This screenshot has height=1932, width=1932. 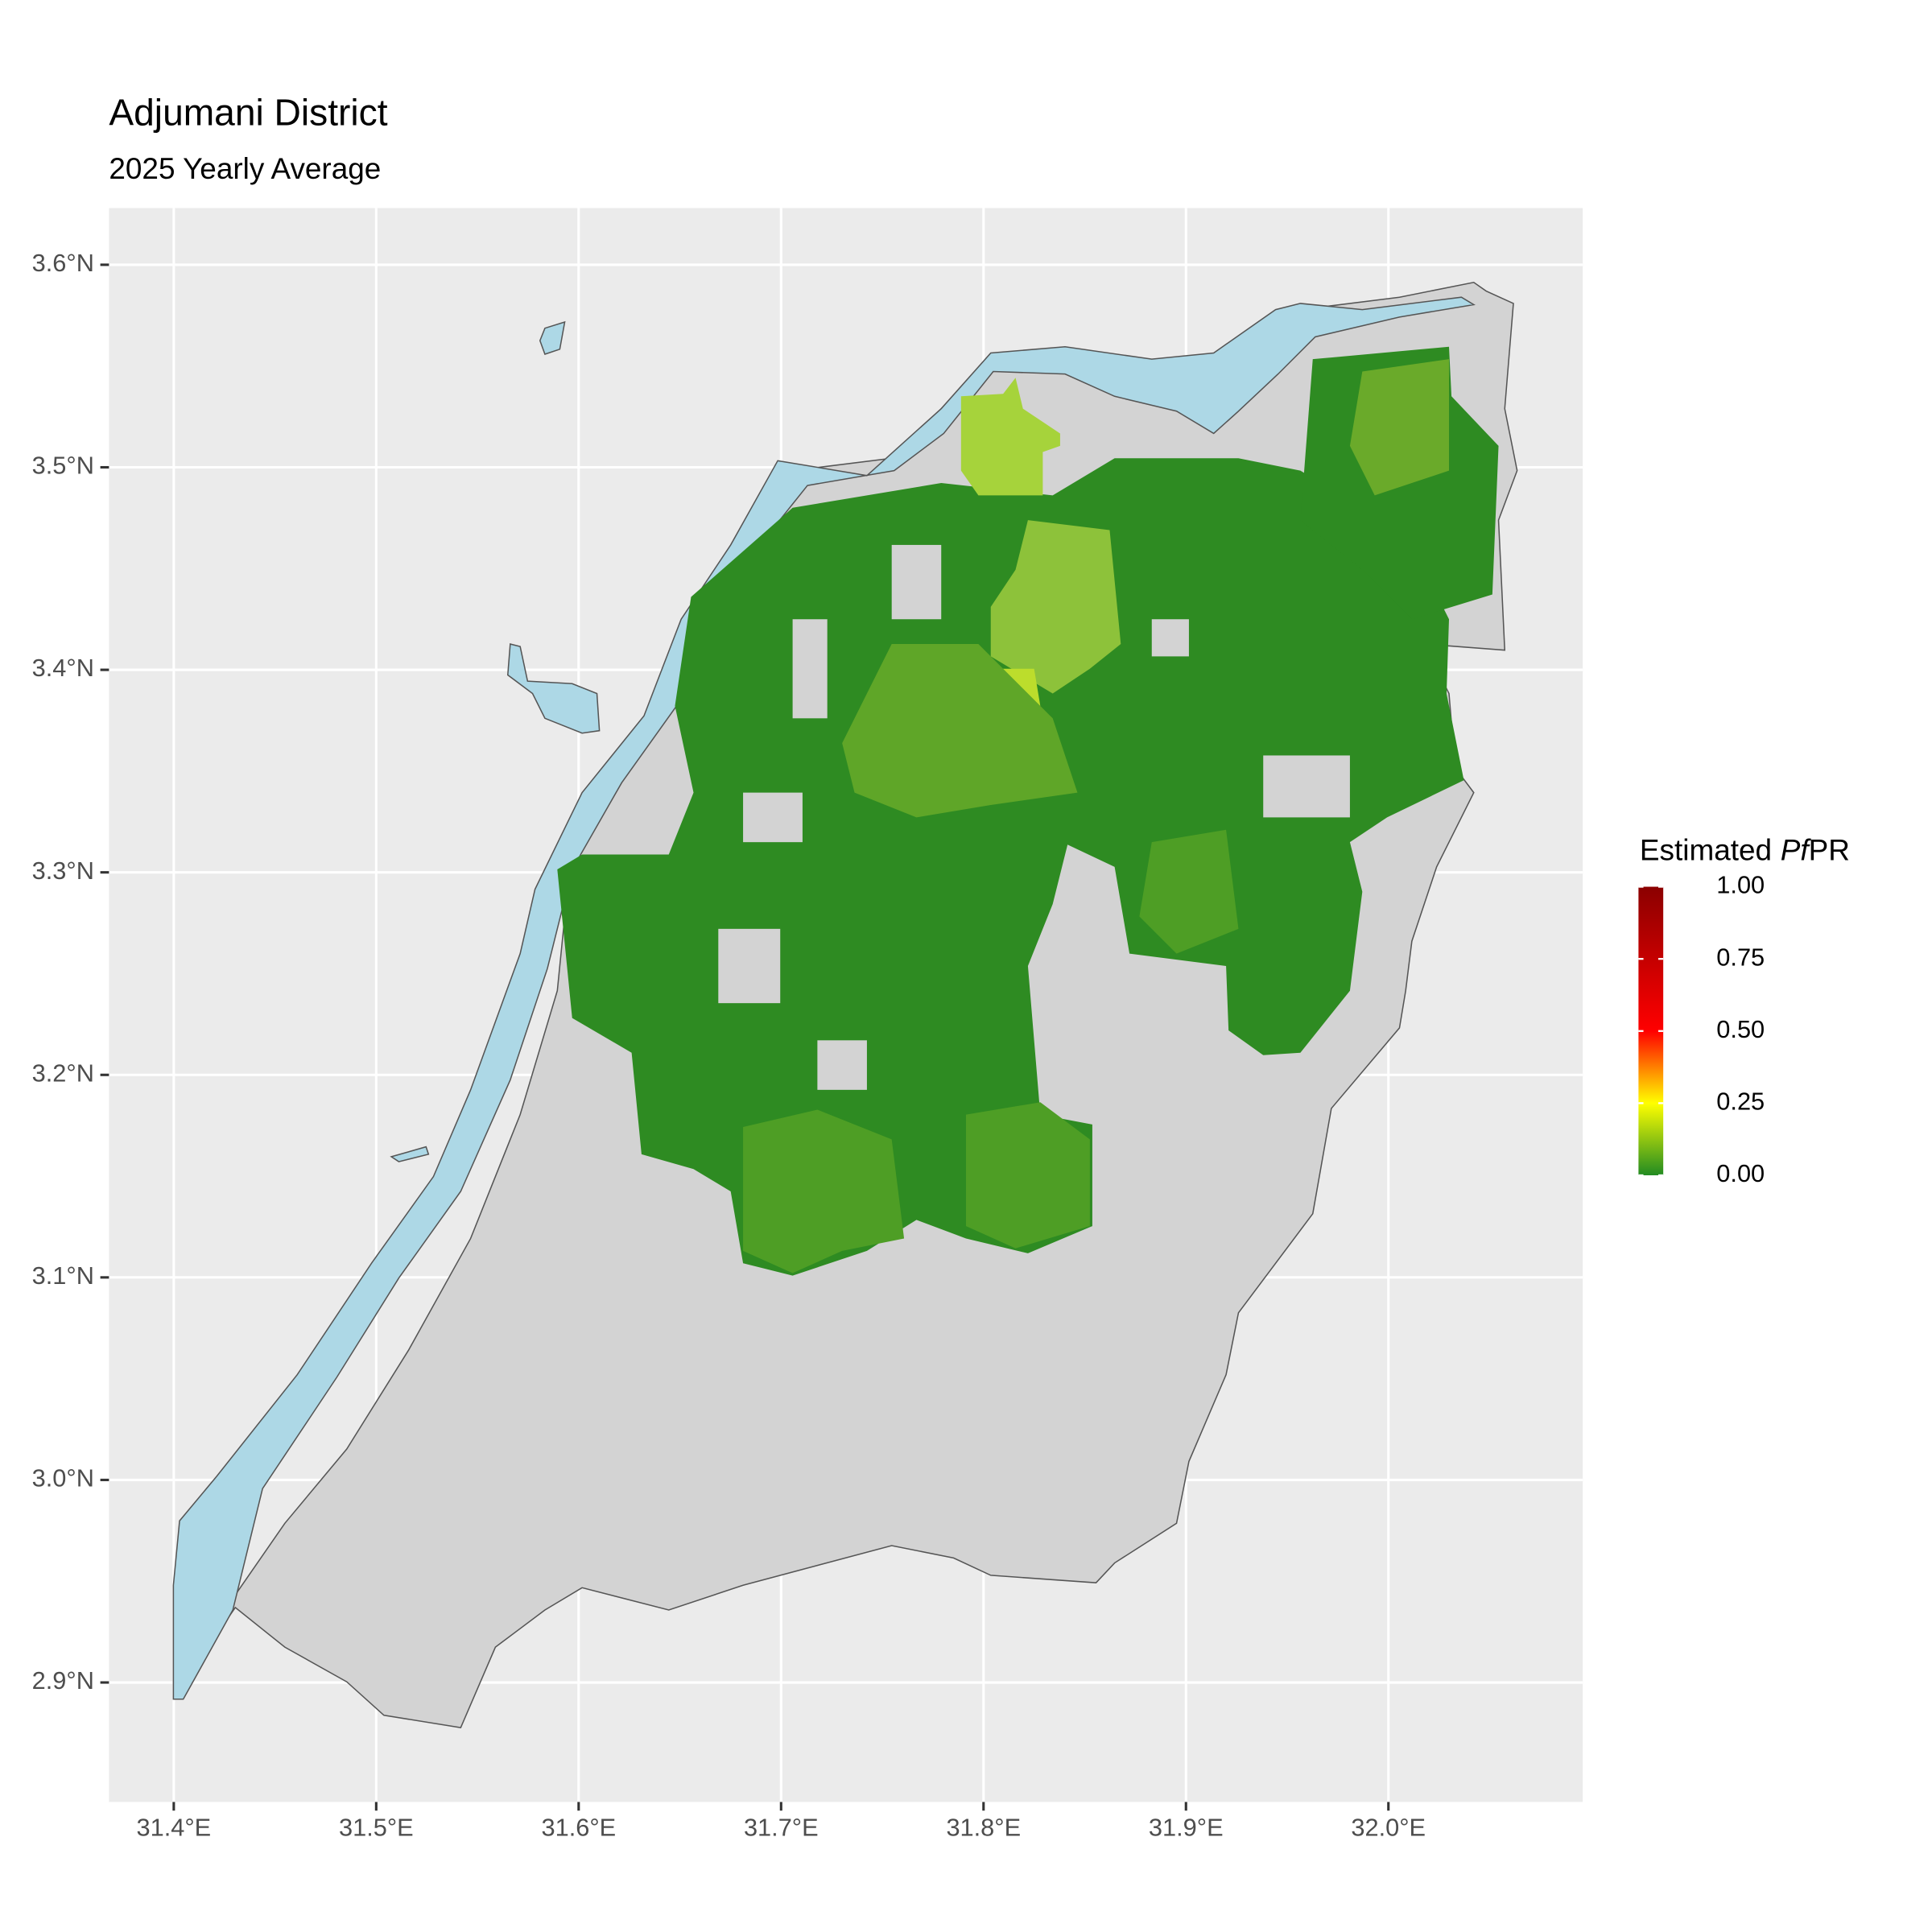 I want to click on legend-label: 1.00, so click(x=1740, y=885).